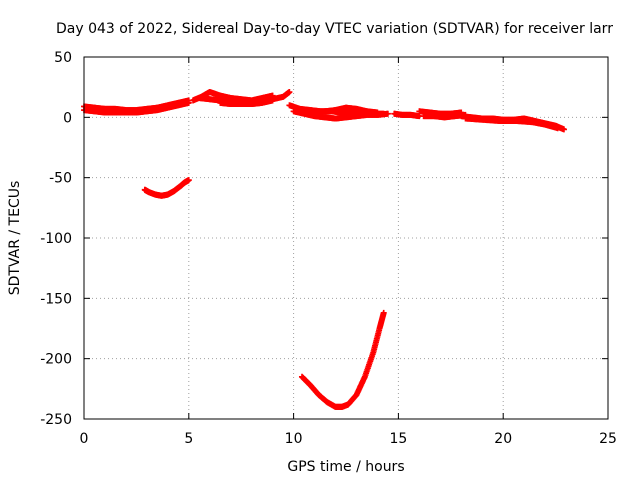  Describe the element at coordinates (345, 467) in the screenshot. I see `x-axis-label: GPS time / hours` at that location.